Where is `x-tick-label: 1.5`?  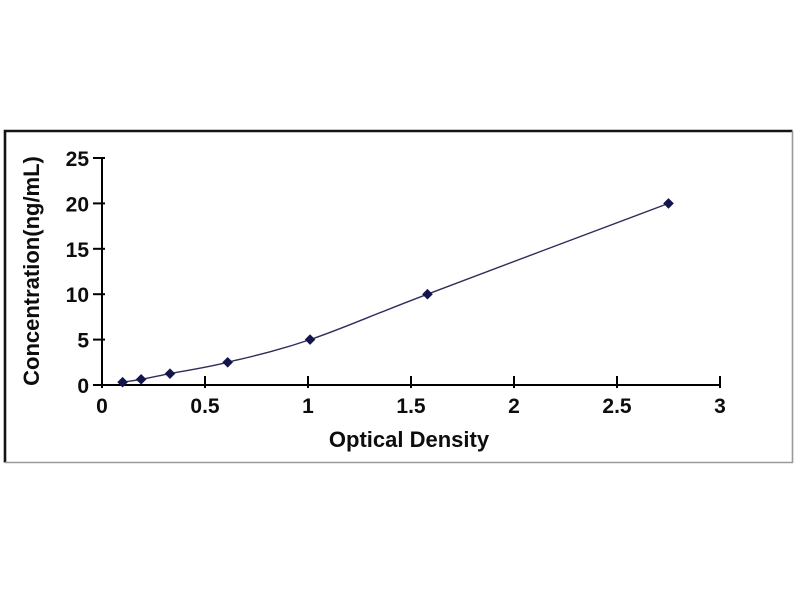 x-tick-label: 1.5 is located at coordinates (411, 406).